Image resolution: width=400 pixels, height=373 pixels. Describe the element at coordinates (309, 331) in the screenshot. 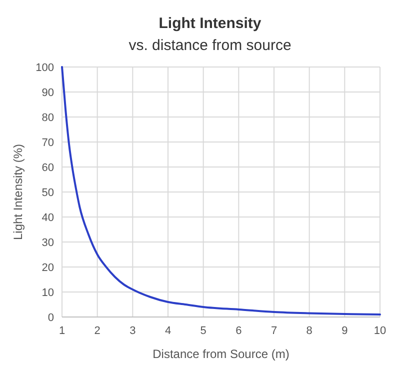

I see `x-tick-label: 8` at that location.